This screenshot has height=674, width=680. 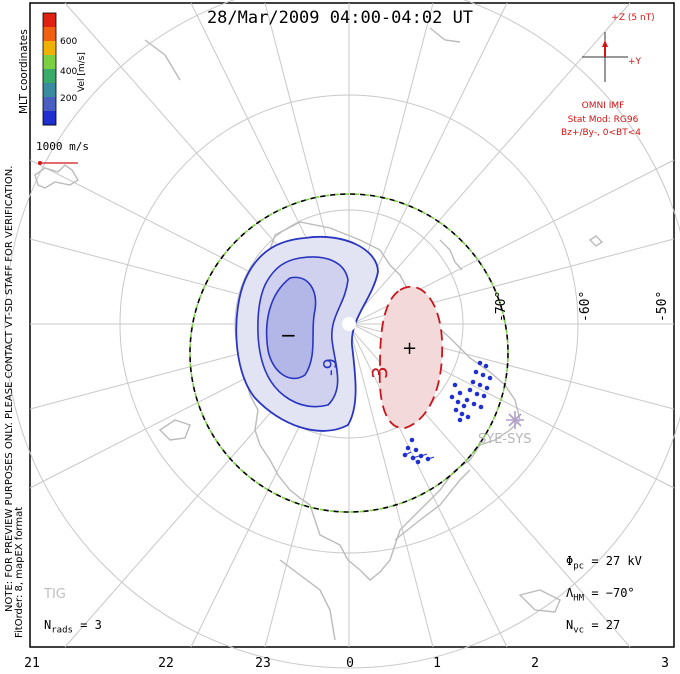 What do you see at coordinates (288, 335) in the screenshot?
I see `negative-potential-minimum: −` at bounding box center [288, 335].